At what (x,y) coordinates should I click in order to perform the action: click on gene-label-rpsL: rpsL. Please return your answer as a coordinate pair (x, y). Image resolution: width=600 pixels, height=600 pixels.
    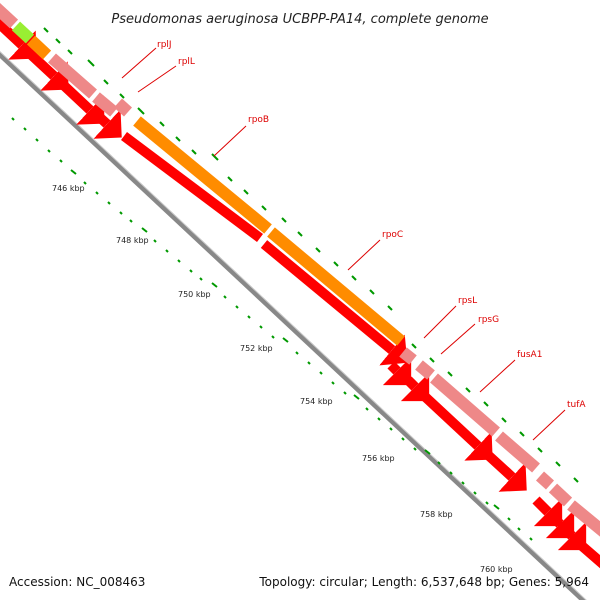
    Looking at the image, I should click on (467, 301).